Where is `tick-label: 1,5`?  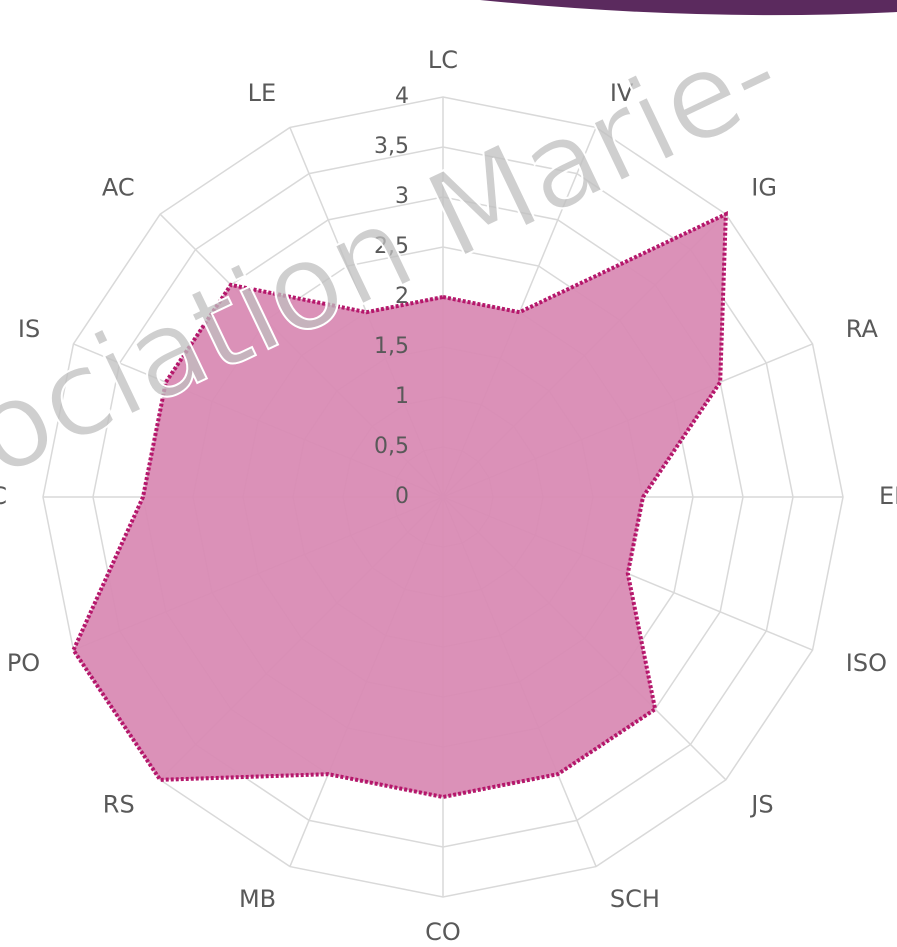
tick-label: 1,5 is located at coordinates (391, 346).